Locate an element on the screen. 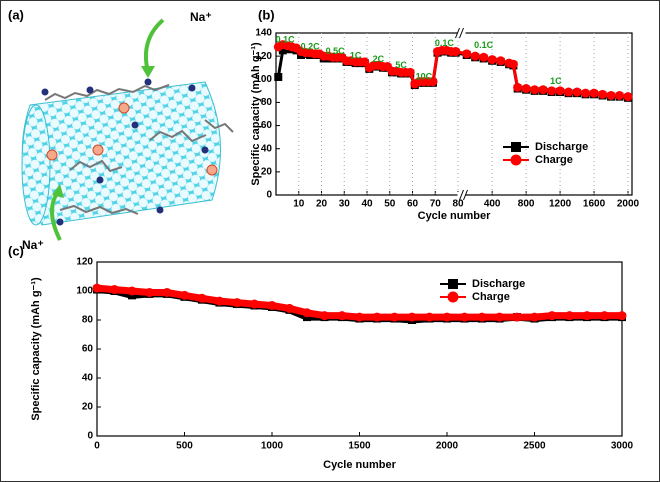  annotation: 2C is located at coordinates (379, 59).